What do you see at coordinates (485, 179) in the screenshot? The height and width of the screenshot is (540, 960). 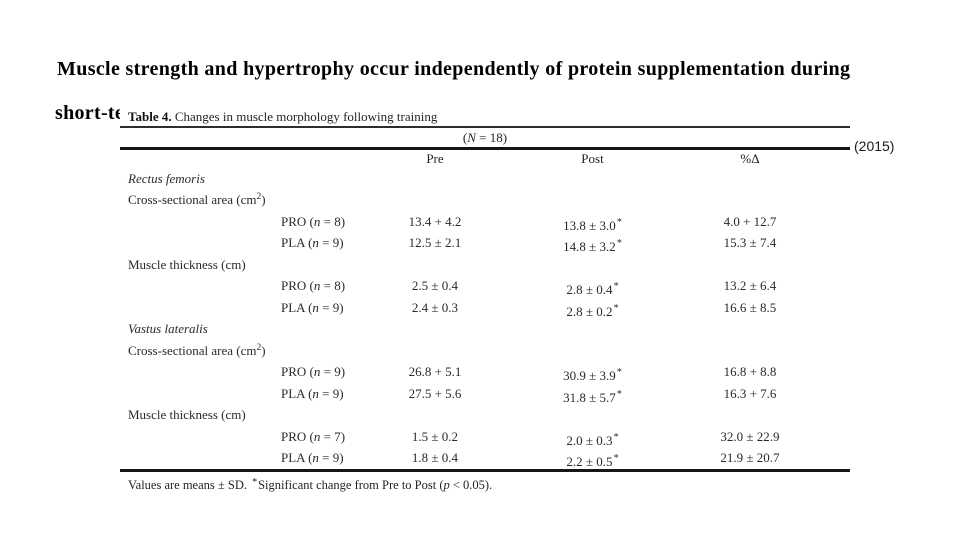 I see `table-row-muscle-rectus-femoris: Rectus femoris` at bounding box center [485, 179].